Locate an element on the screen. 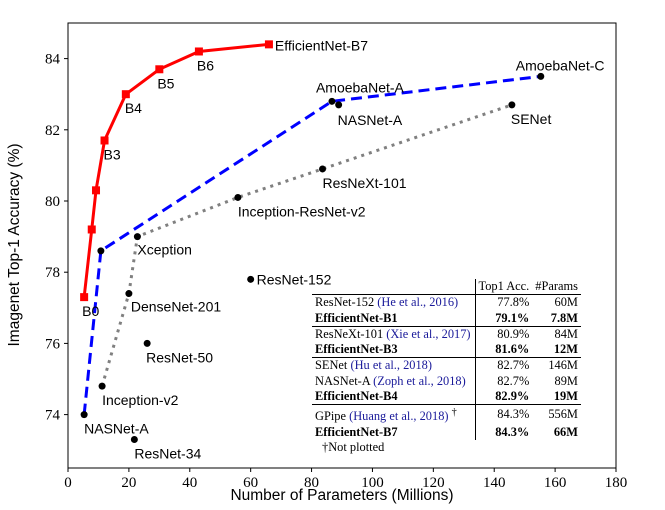 The width and height of the screenshot is (665, 510). citation-link: (Zoph et al., 2018) is located at coordinates (419, 380).